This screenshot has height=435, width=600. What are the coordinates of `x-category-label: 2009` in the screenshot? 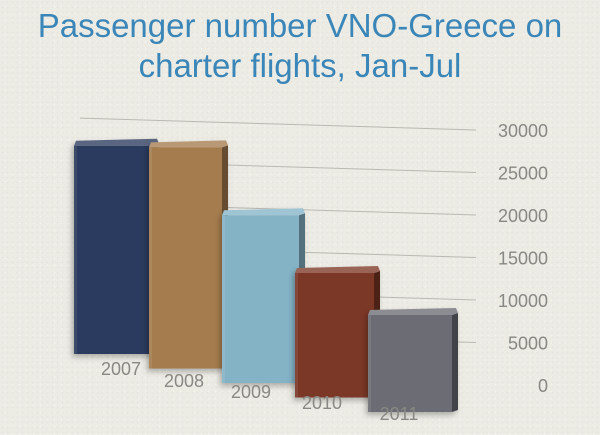 It's located at (251, 392).